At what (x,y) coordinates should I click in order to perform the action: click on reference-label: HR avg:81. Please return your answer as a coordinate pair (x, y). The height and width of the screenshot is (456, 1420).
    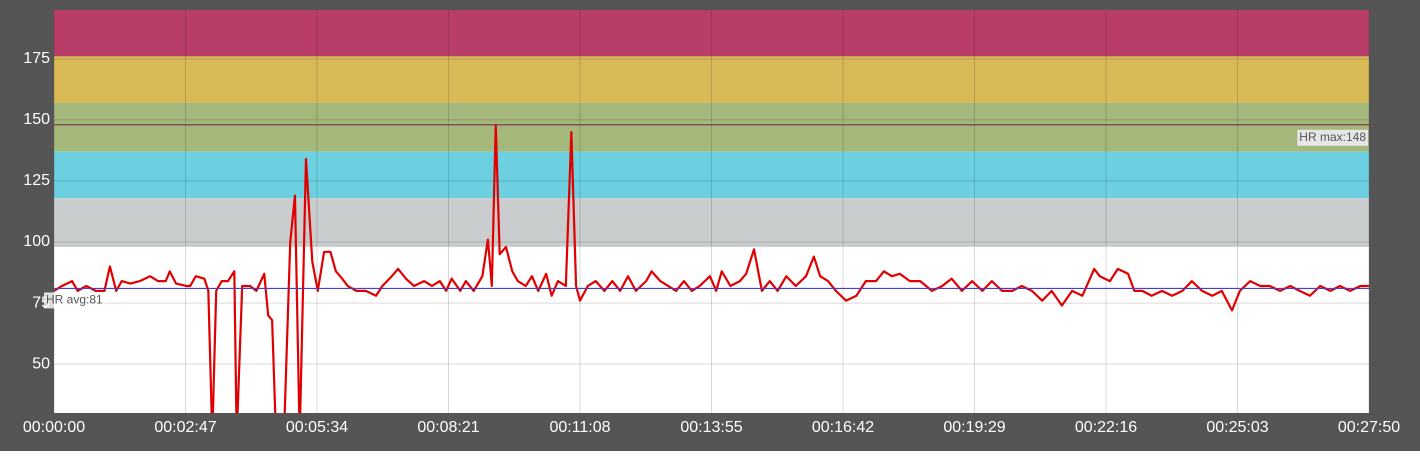
    Looking at the image, I should click on (74, 300).